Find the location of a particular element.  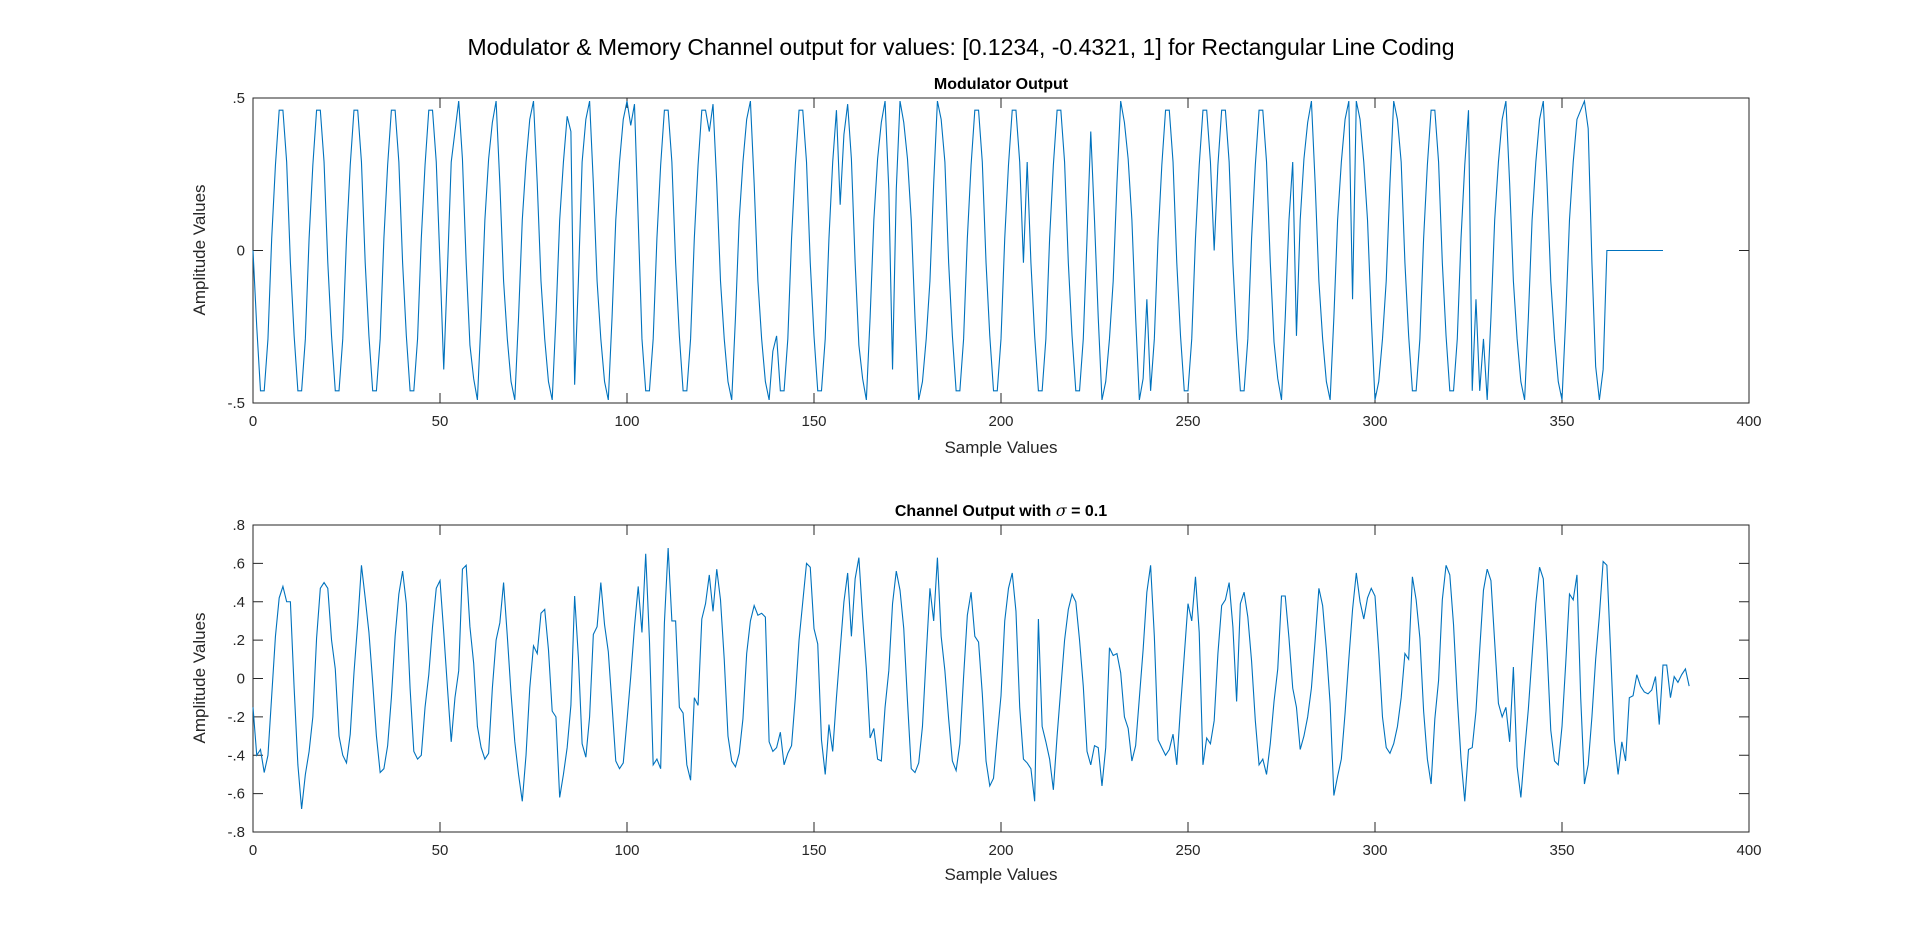

channel-x-tick-label: 50 is located at coordinates (440, 850).